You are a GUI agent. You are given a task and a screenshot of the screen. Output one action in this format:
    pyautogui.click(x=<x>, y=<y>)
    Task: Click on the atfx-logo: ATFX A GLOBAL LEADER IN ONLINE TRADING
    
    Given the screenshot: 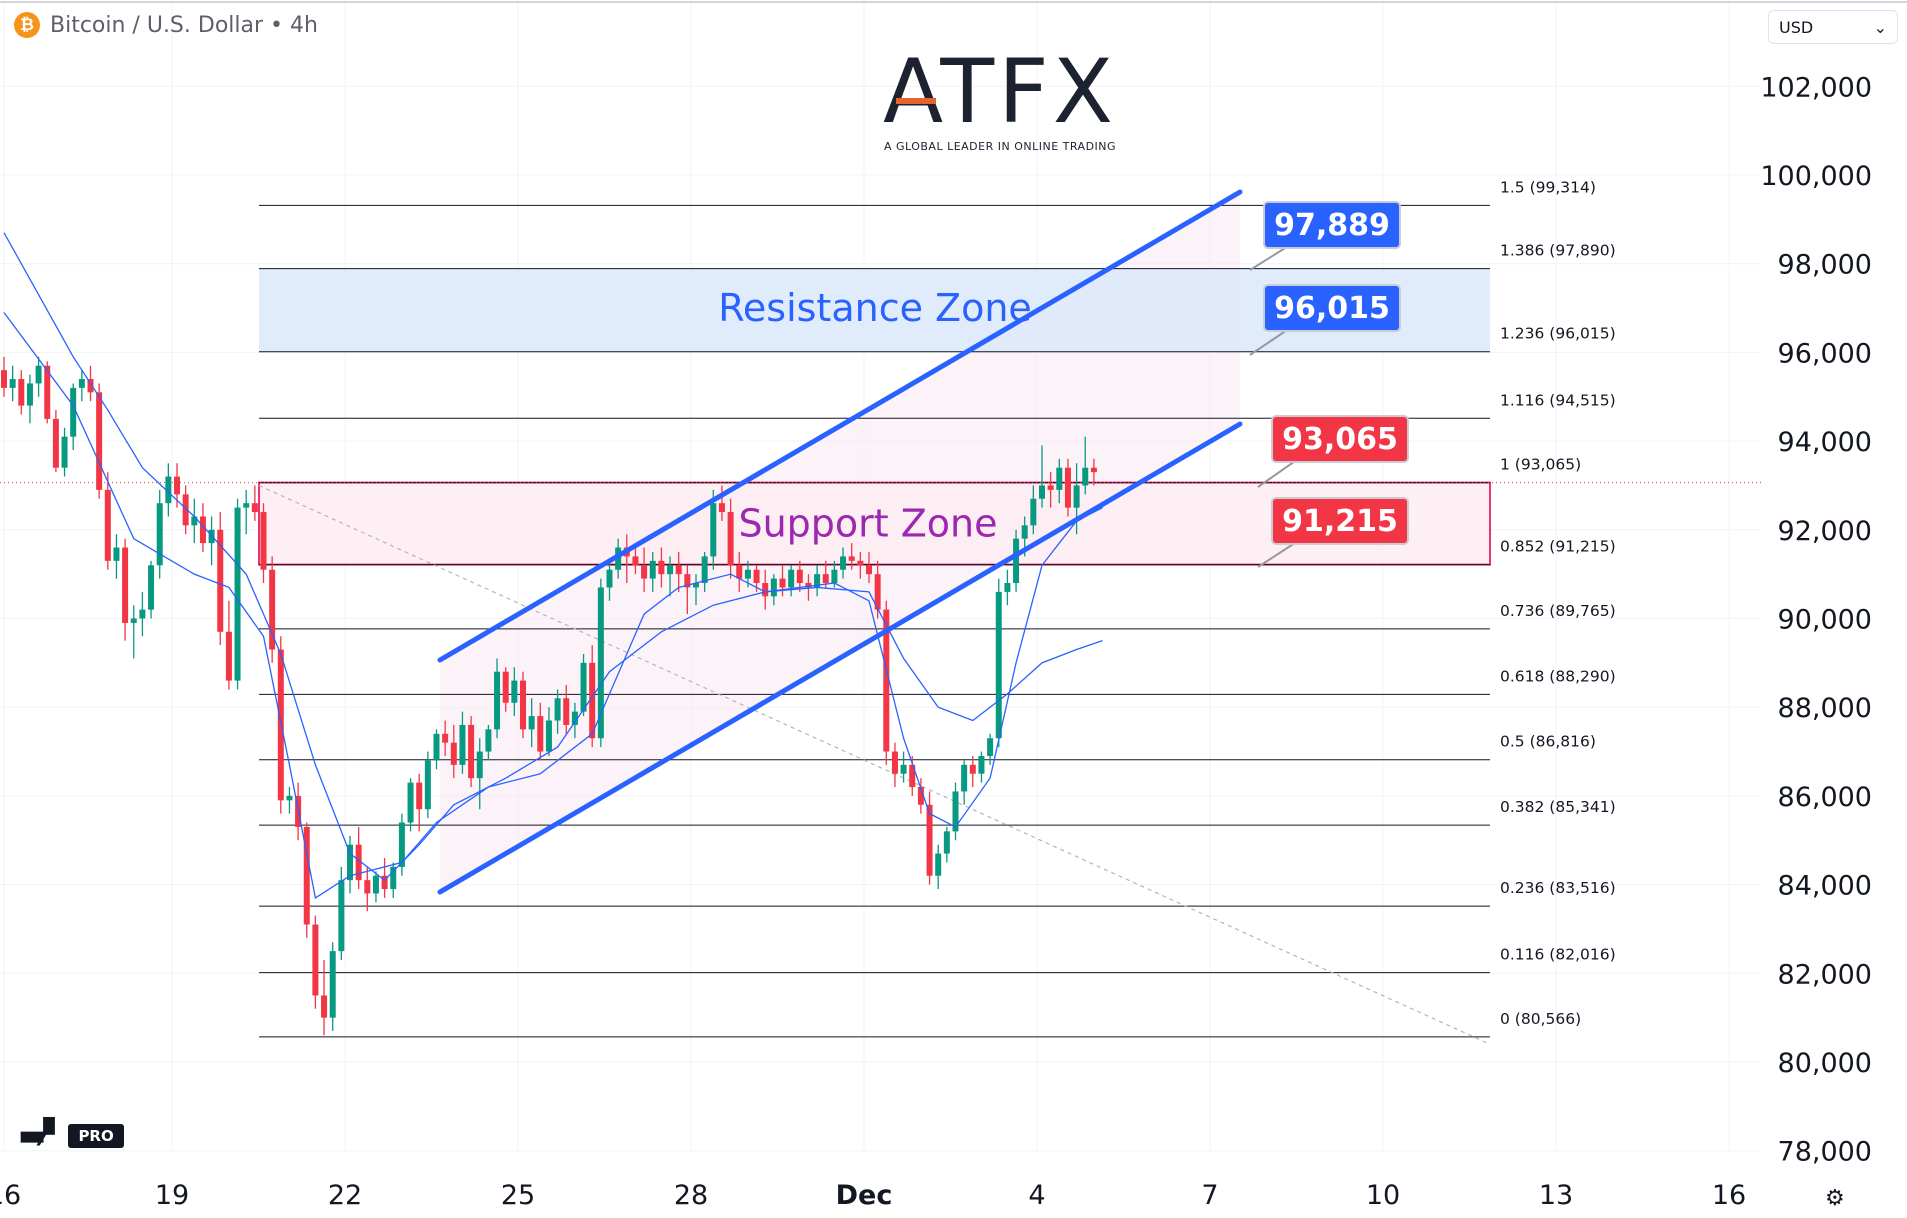 What is the action you would take?
    pyautogui.click(x=1000, y=101)
    